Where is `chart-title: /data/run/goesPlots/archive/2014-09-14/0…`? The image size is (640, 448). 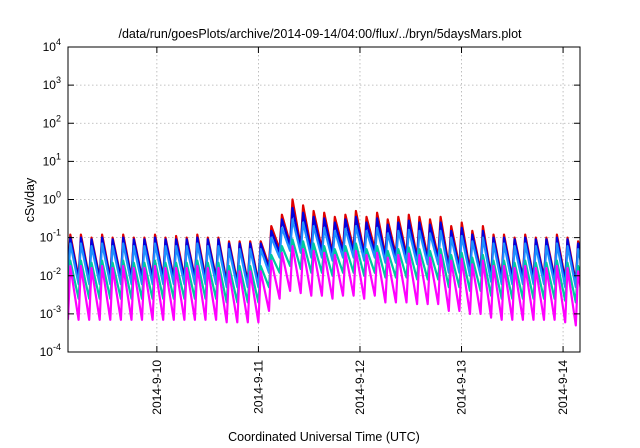
chart-title: /data/run/goesPlots/archive/2014-09-14/0… is located at coordinates (320, 34).